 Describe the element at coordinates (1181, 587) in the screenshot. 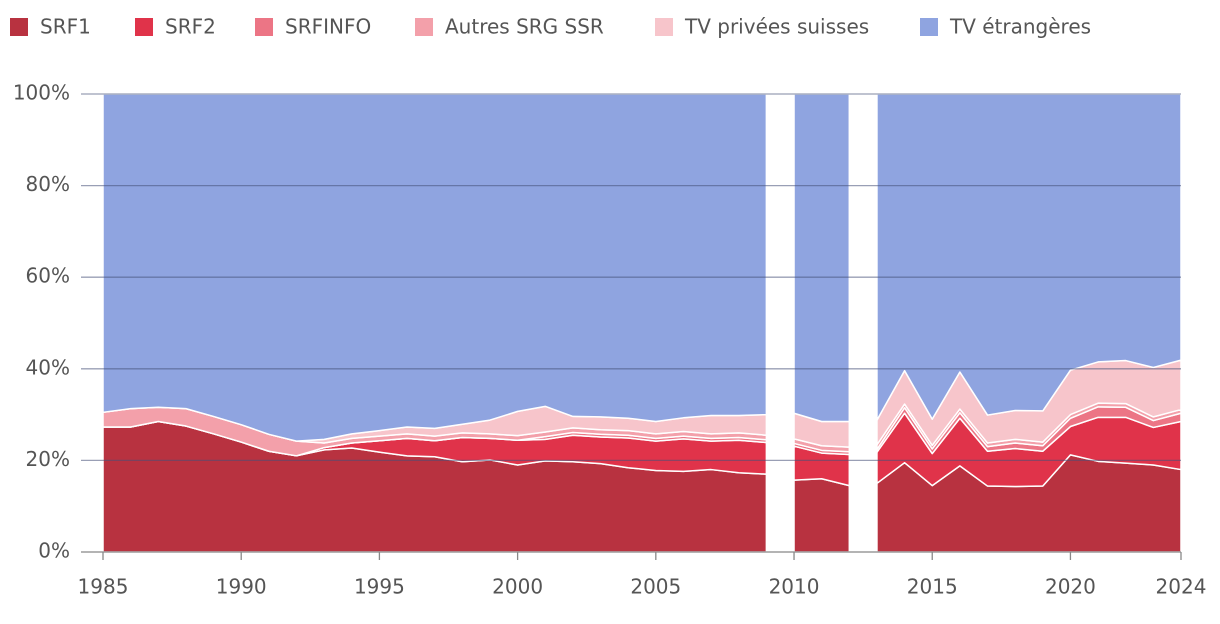

I see `x-tick-label: 2024` at that location.